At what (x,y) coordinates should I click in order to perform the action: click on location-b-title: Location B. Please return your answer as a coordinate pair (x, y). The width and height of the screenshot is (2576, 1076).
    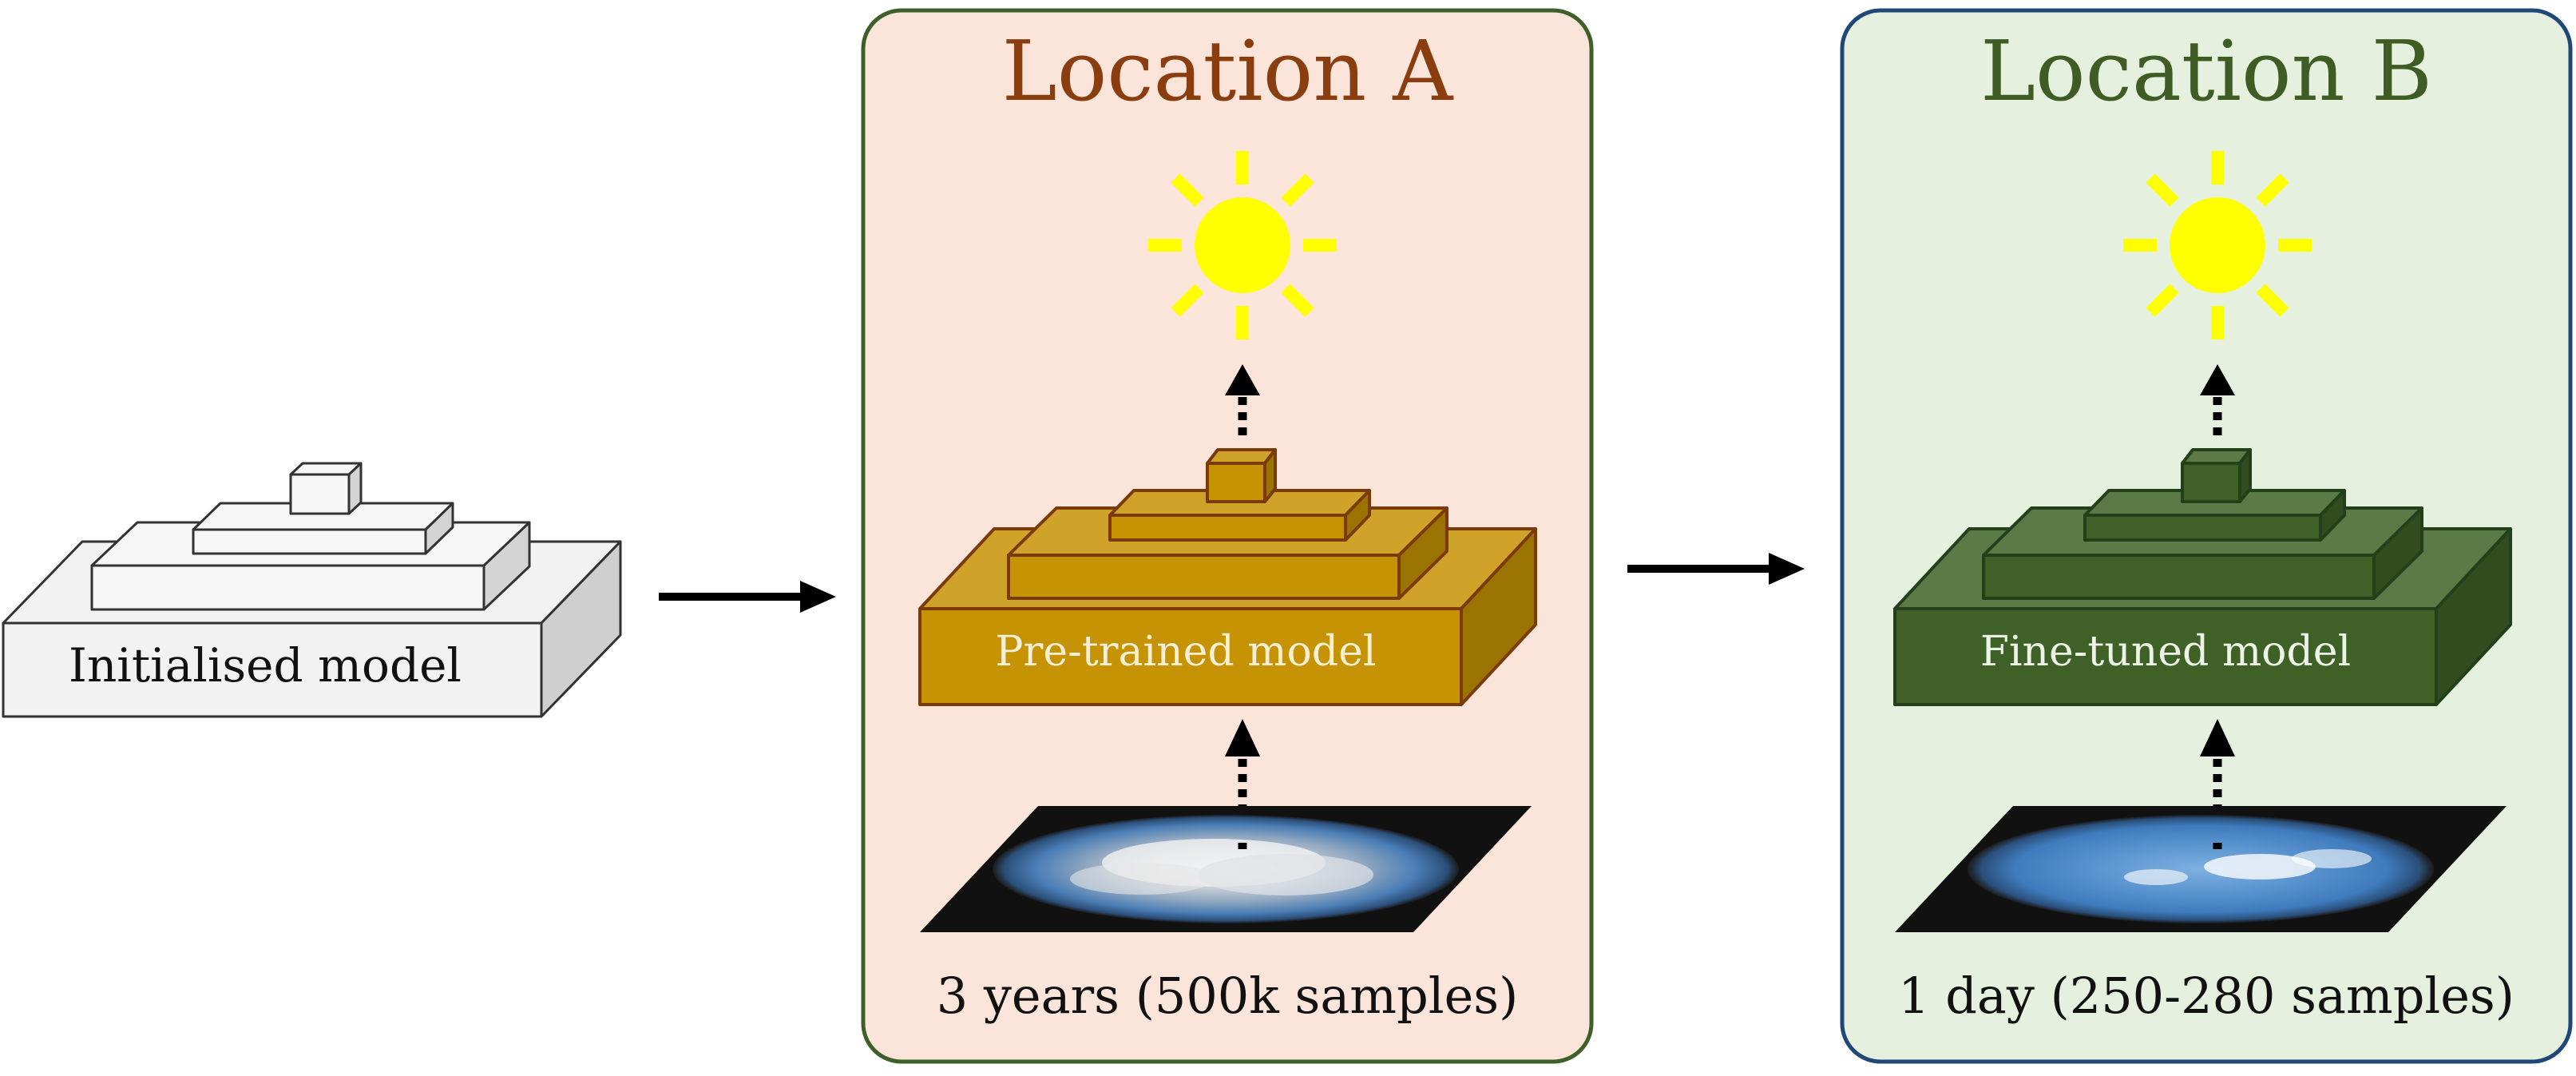
    Looking at the image, I should click on (2206, 71).